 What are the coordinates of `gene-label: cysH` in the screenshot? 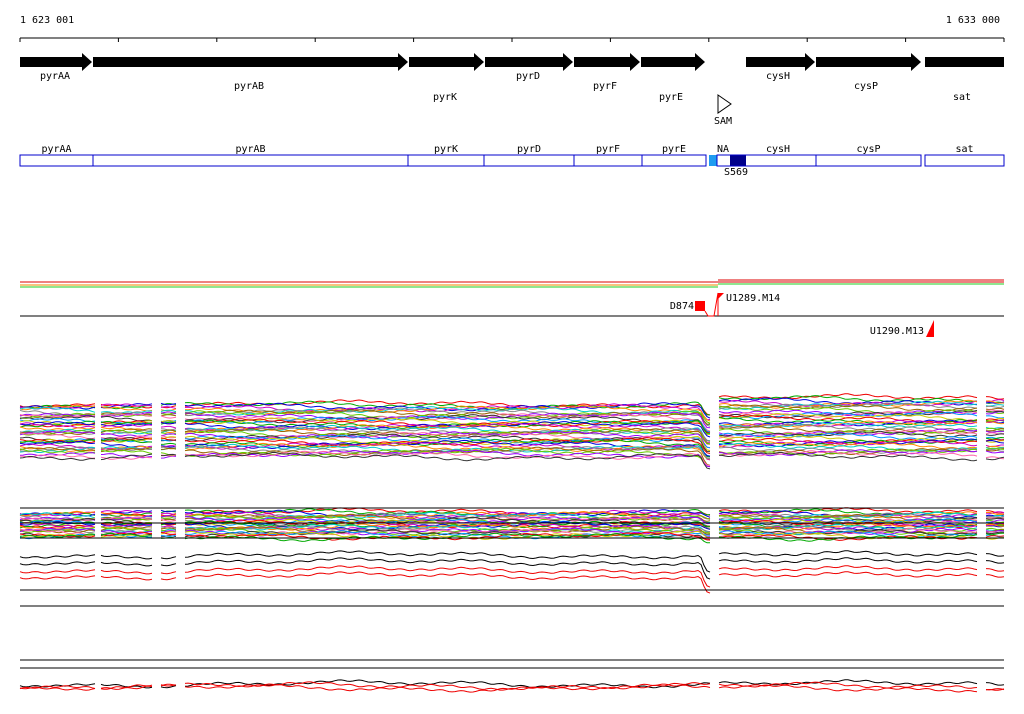 It's located at (778, 76).